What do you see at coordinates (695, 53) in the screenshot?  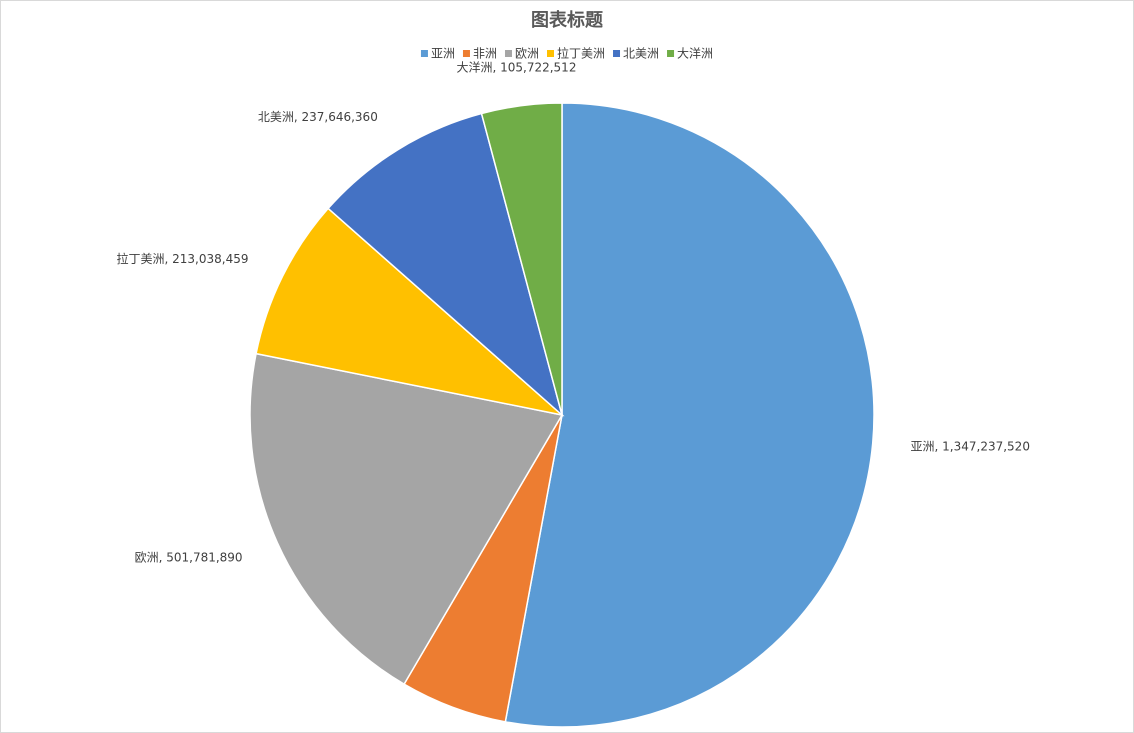 I see `legend-label: 大洋洲` at bounding box center [695, 53].